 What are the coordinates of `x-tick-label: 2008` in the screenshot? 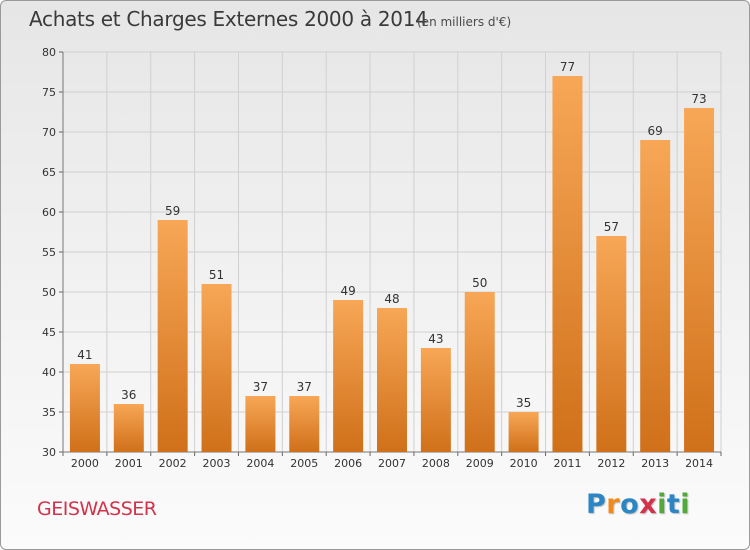 It's located at (436, 463).